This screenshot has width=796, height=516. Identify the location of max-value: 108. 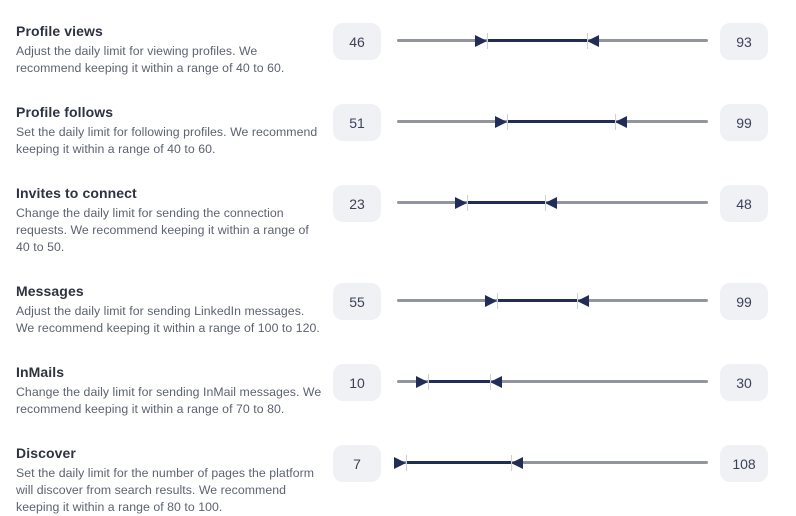
(744, 463).